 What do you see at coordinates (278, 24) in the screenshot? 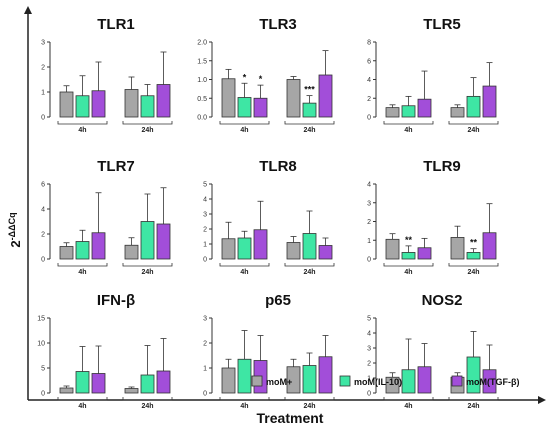
I see `panel-title: TLR3` at bounding box center [278, 24].